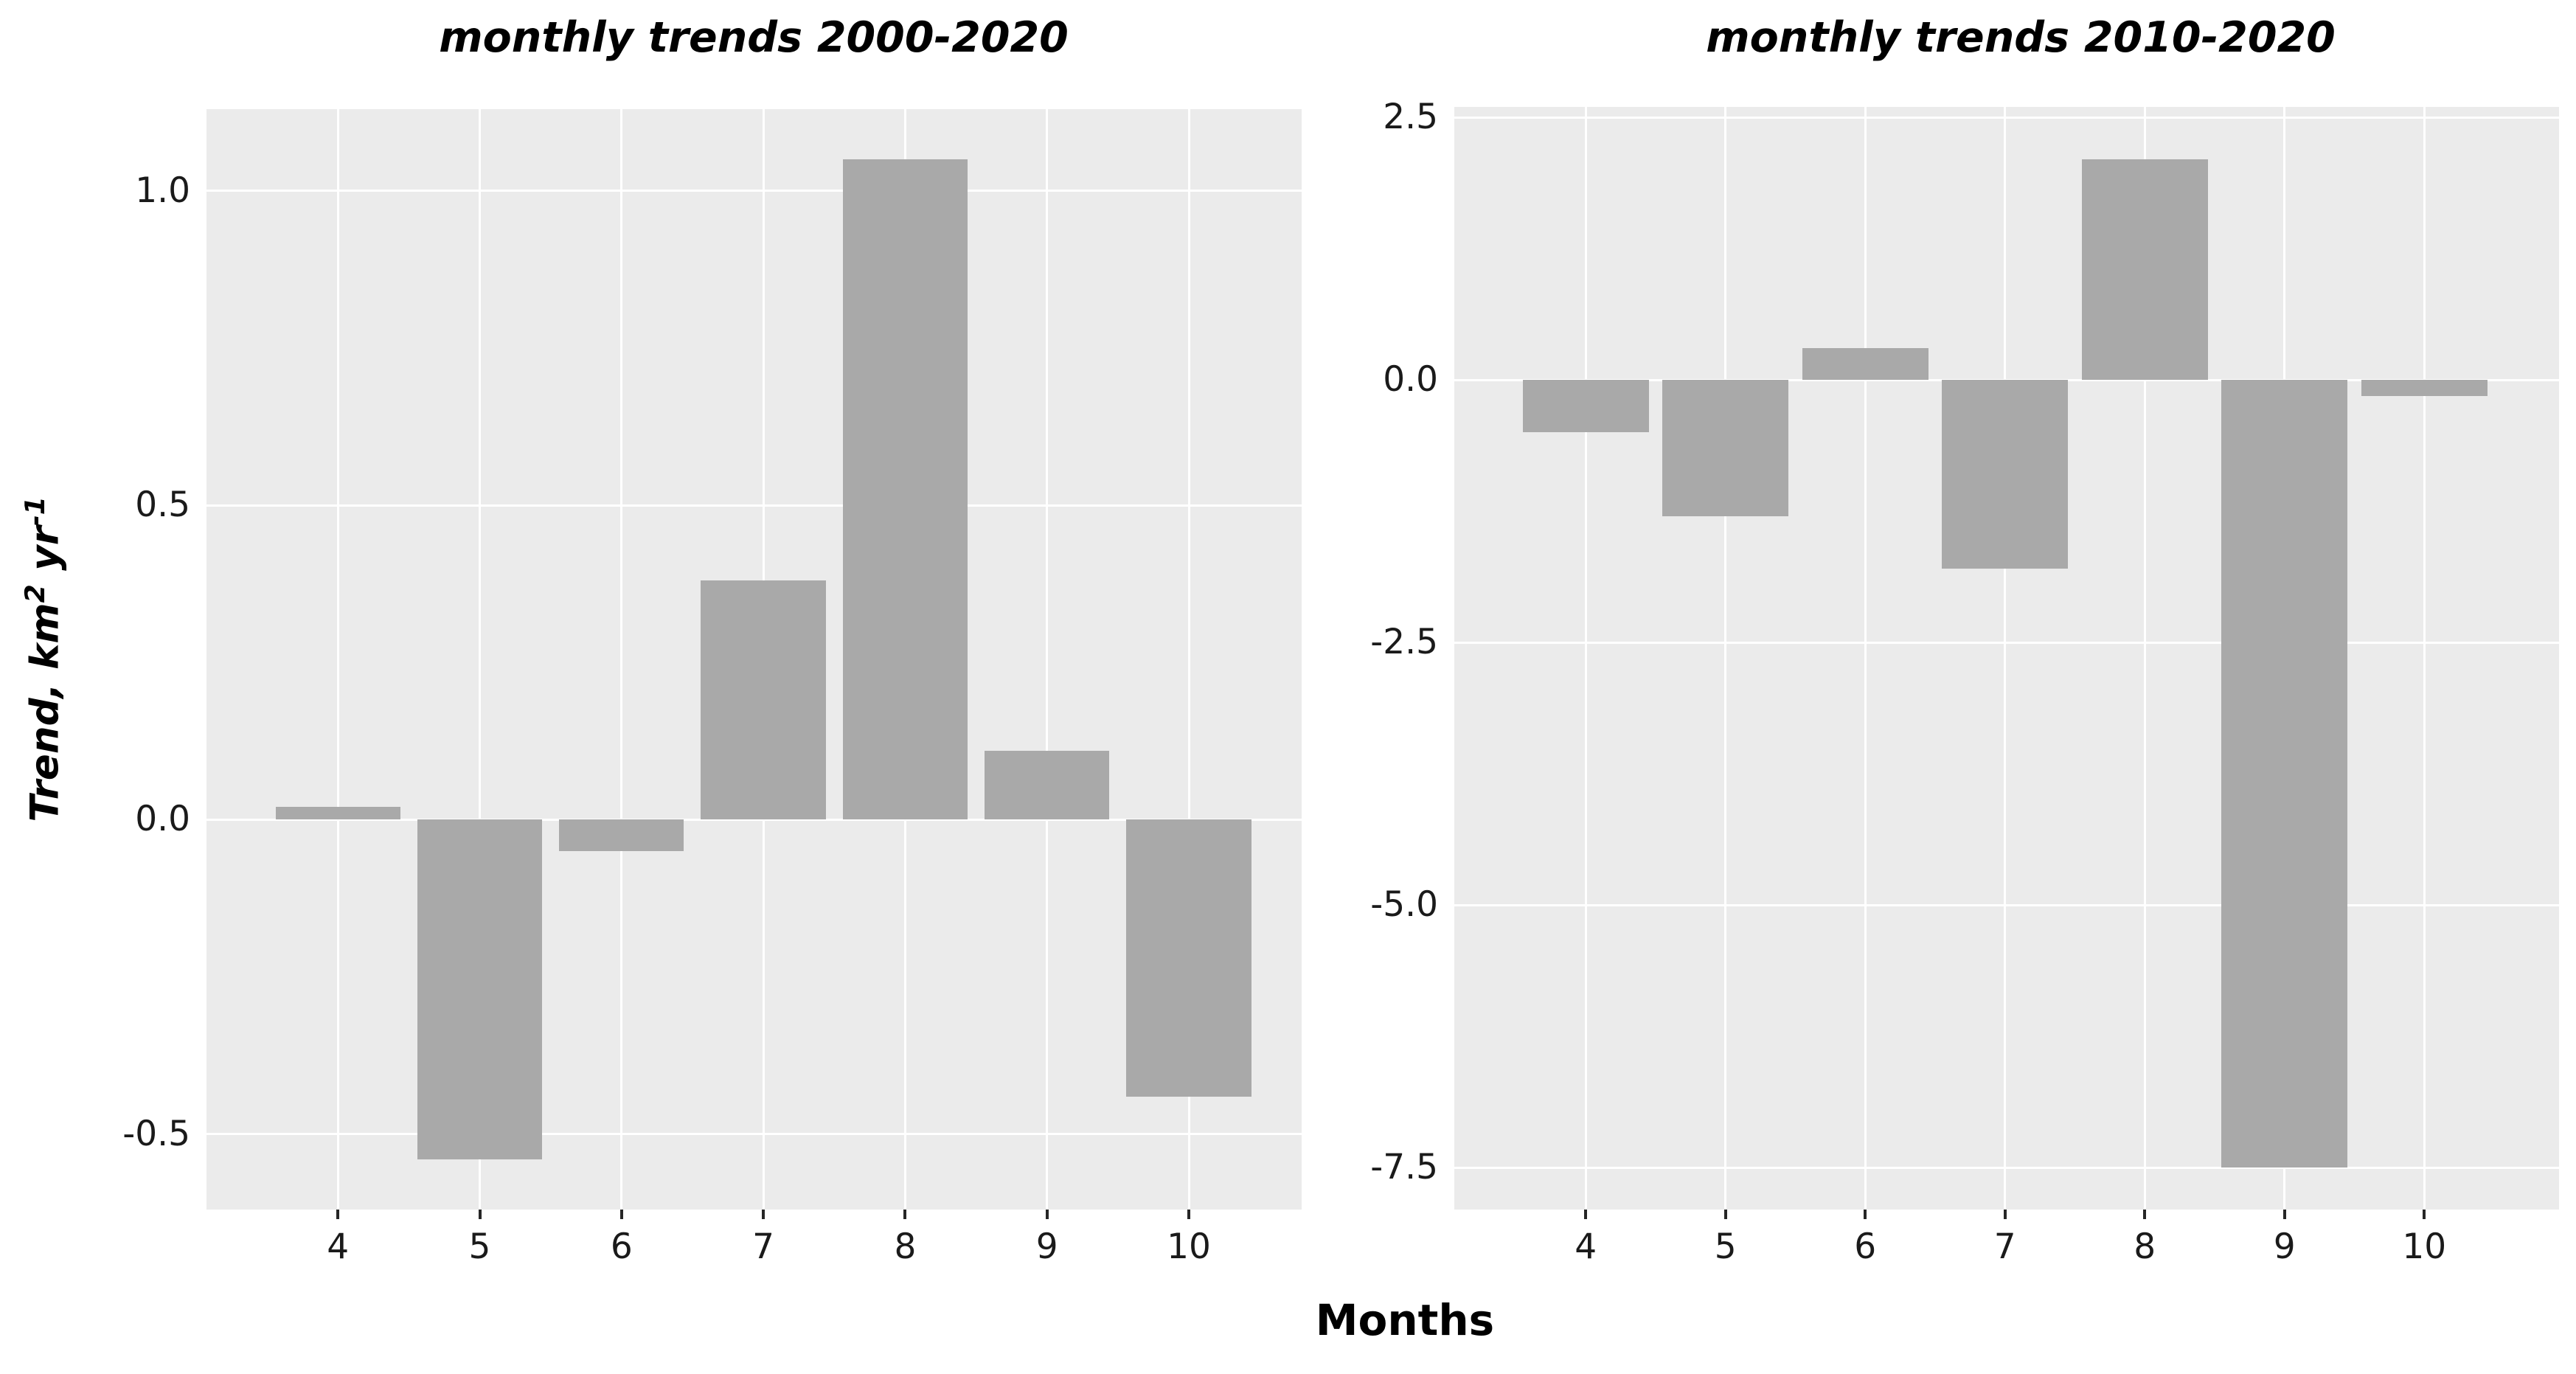 This screenshot has height=1374, width=2576. Describe the element at coordinates (754, 37) in the screenshot. I see `chart-title-2000-2020: monthly trends 2000-2020` at that location.